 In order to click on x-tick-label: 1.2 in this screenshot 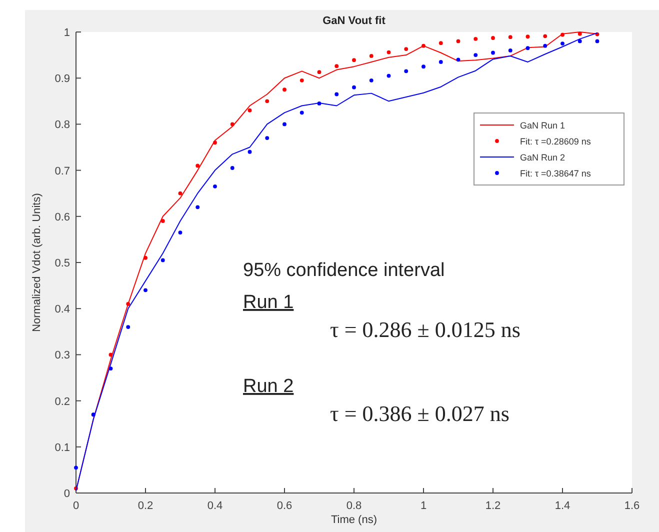, I will do `click(493, 506)`.